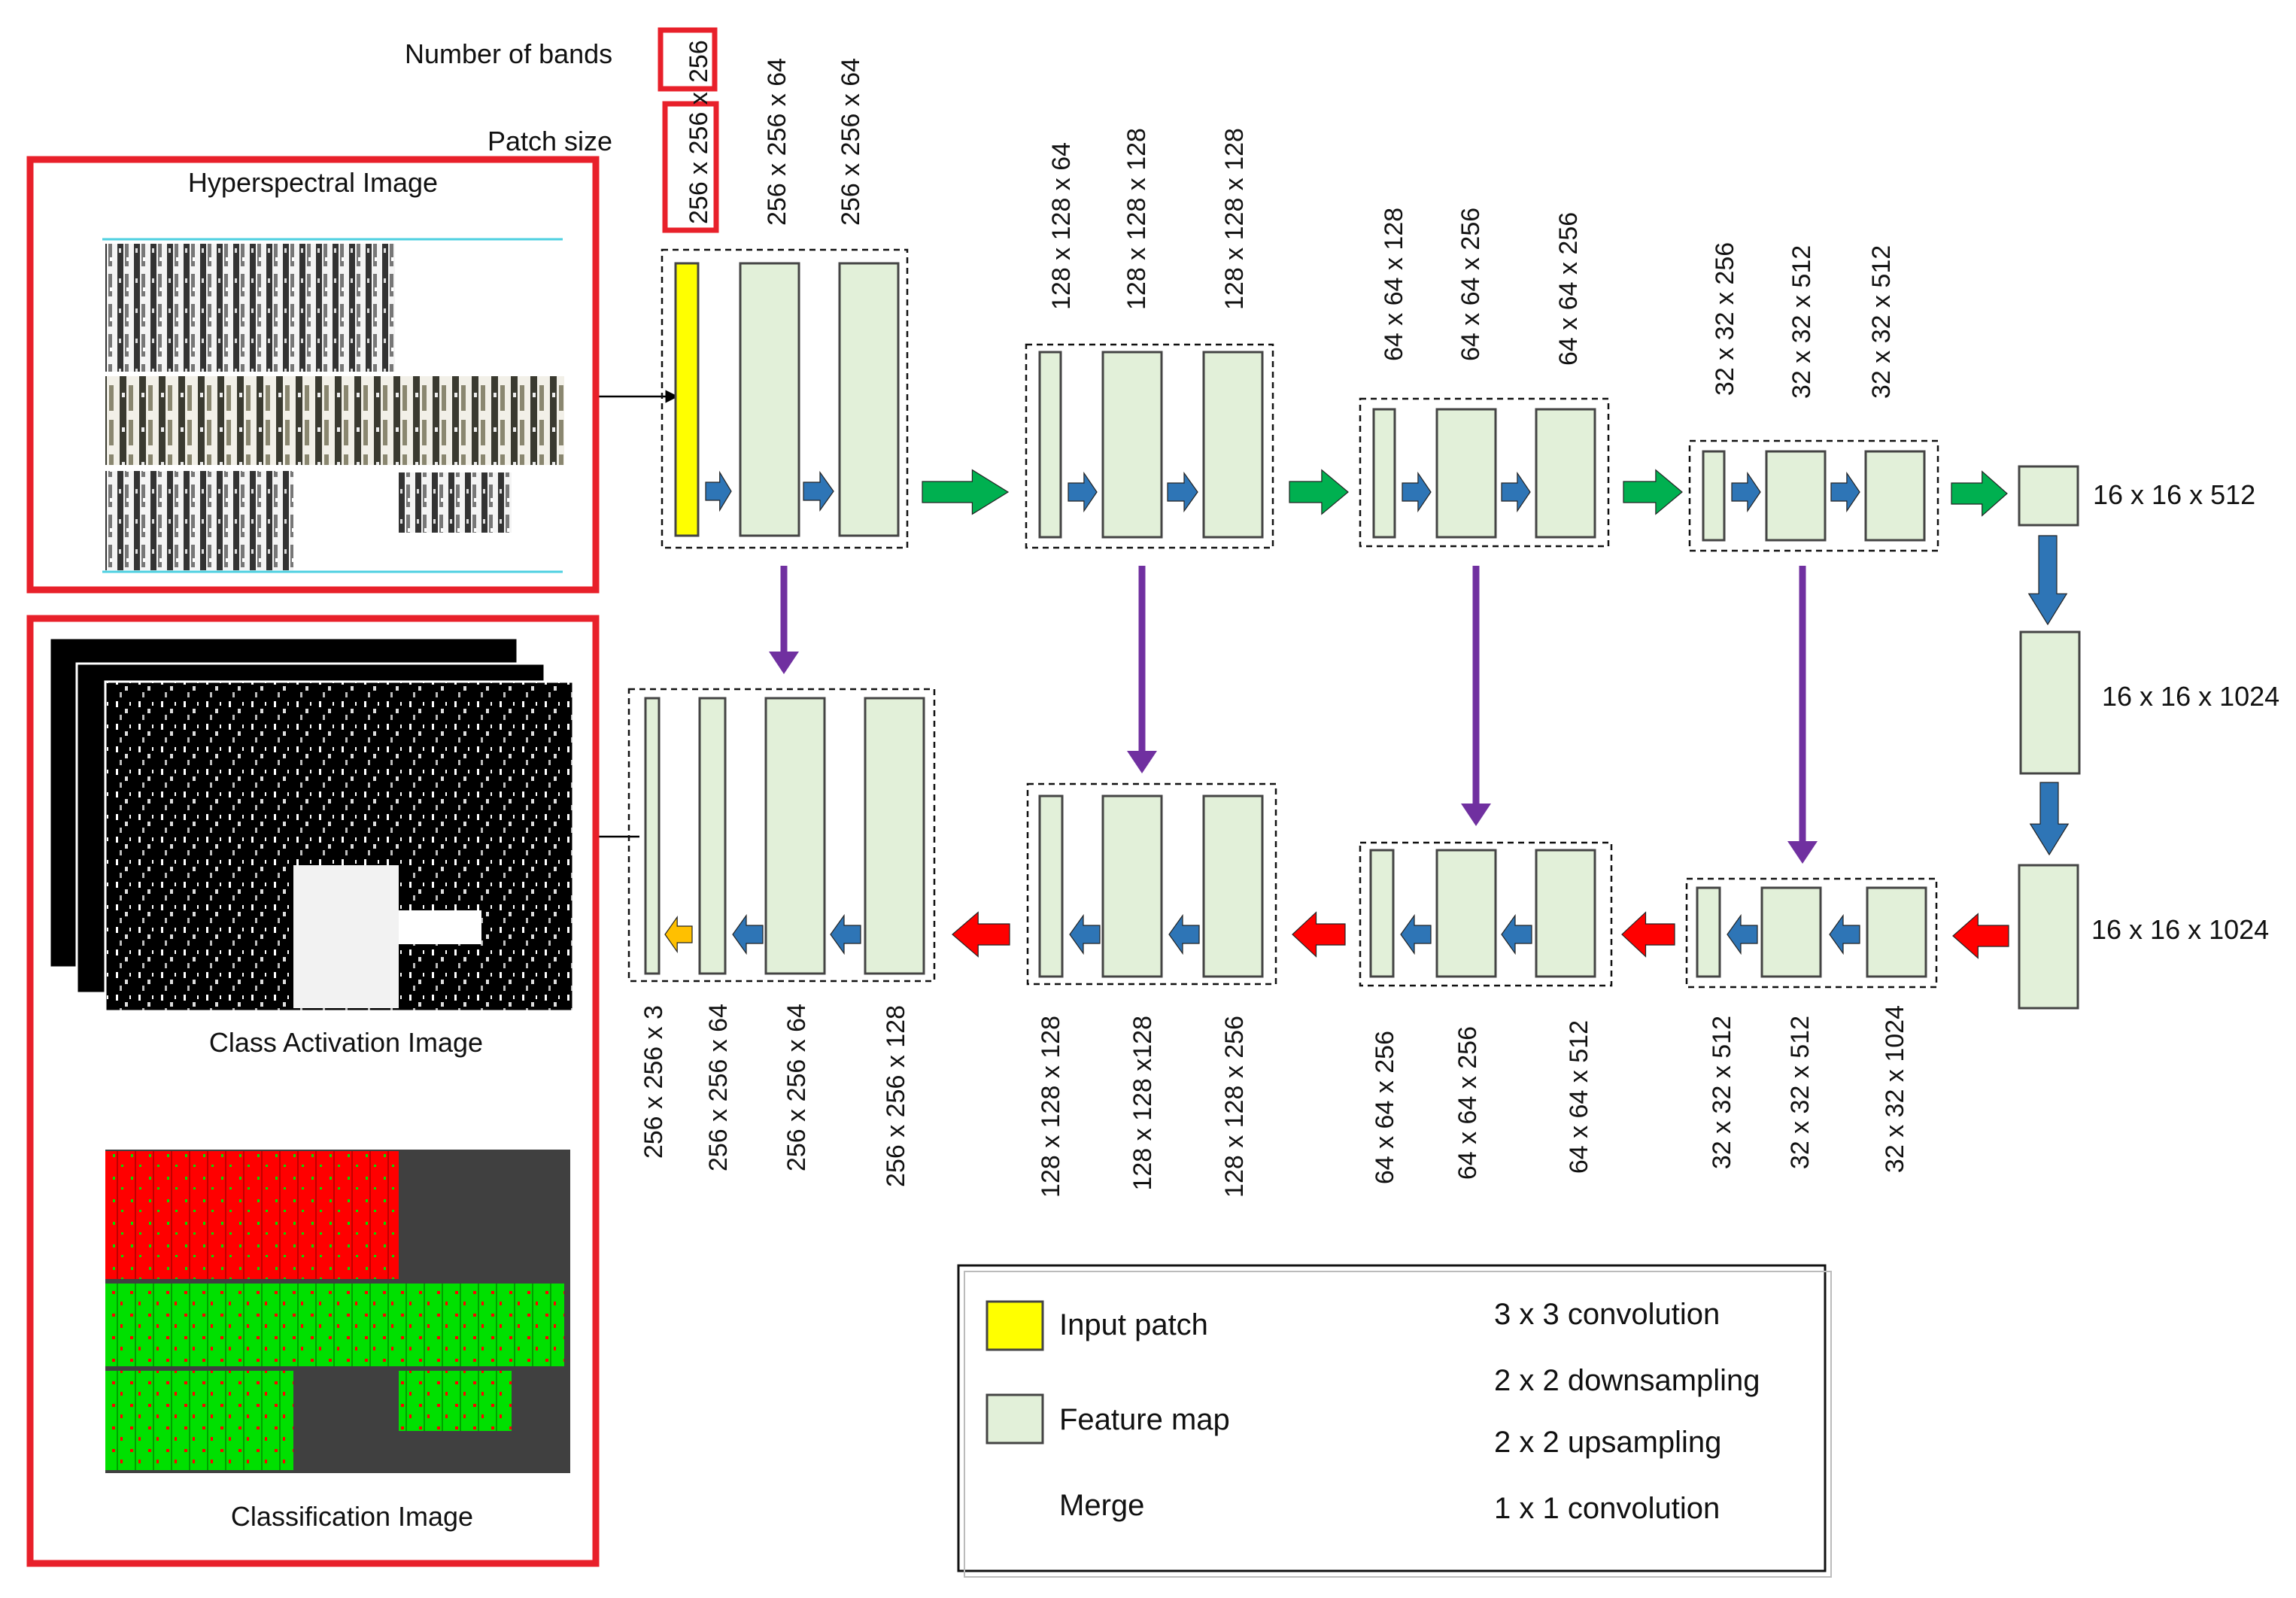 The width and height of the screenshot is (2296, 1598). What do you see at coordinates (896, 1096) in the screenshot?
I see `dec1-shape-4: 256 x 256 x 128` at bounding box center [896, 1096].